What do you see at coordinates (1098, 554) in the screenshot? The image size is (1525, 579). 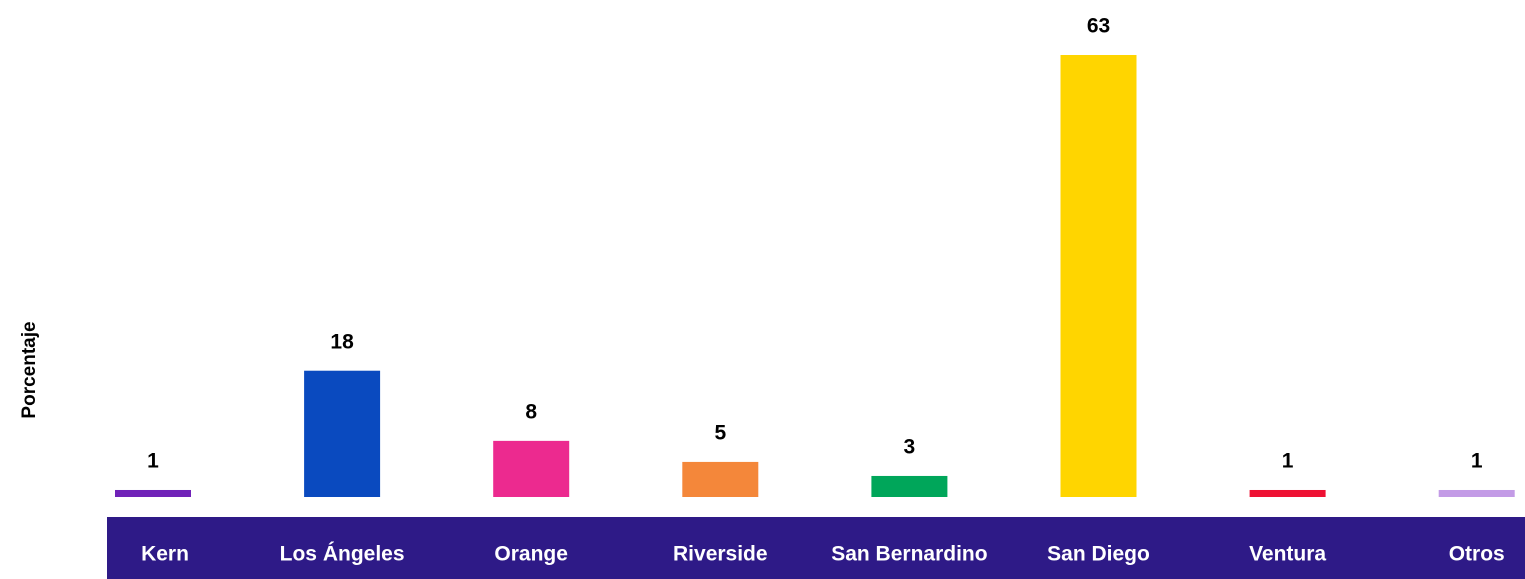 I see `x-tick-label: San Diego` at bounding box center [1098, 554].